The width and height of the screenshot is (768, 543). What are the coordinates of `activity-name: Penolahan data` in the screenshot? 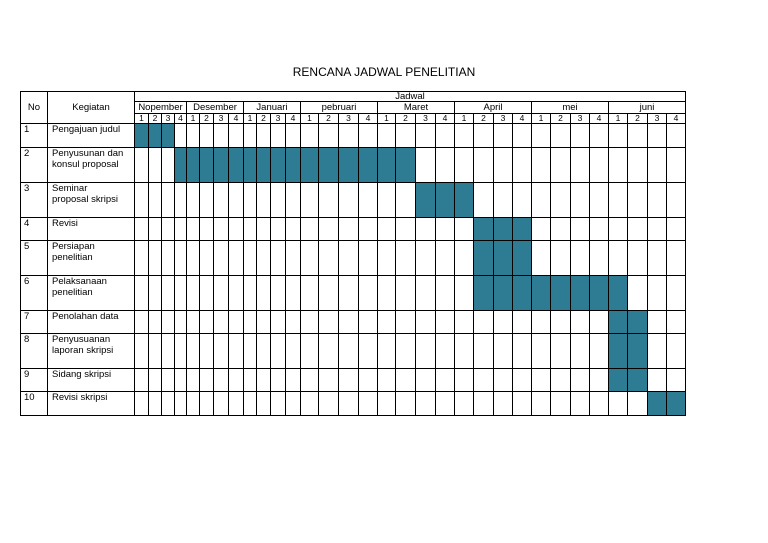 It's located at (91, 322).